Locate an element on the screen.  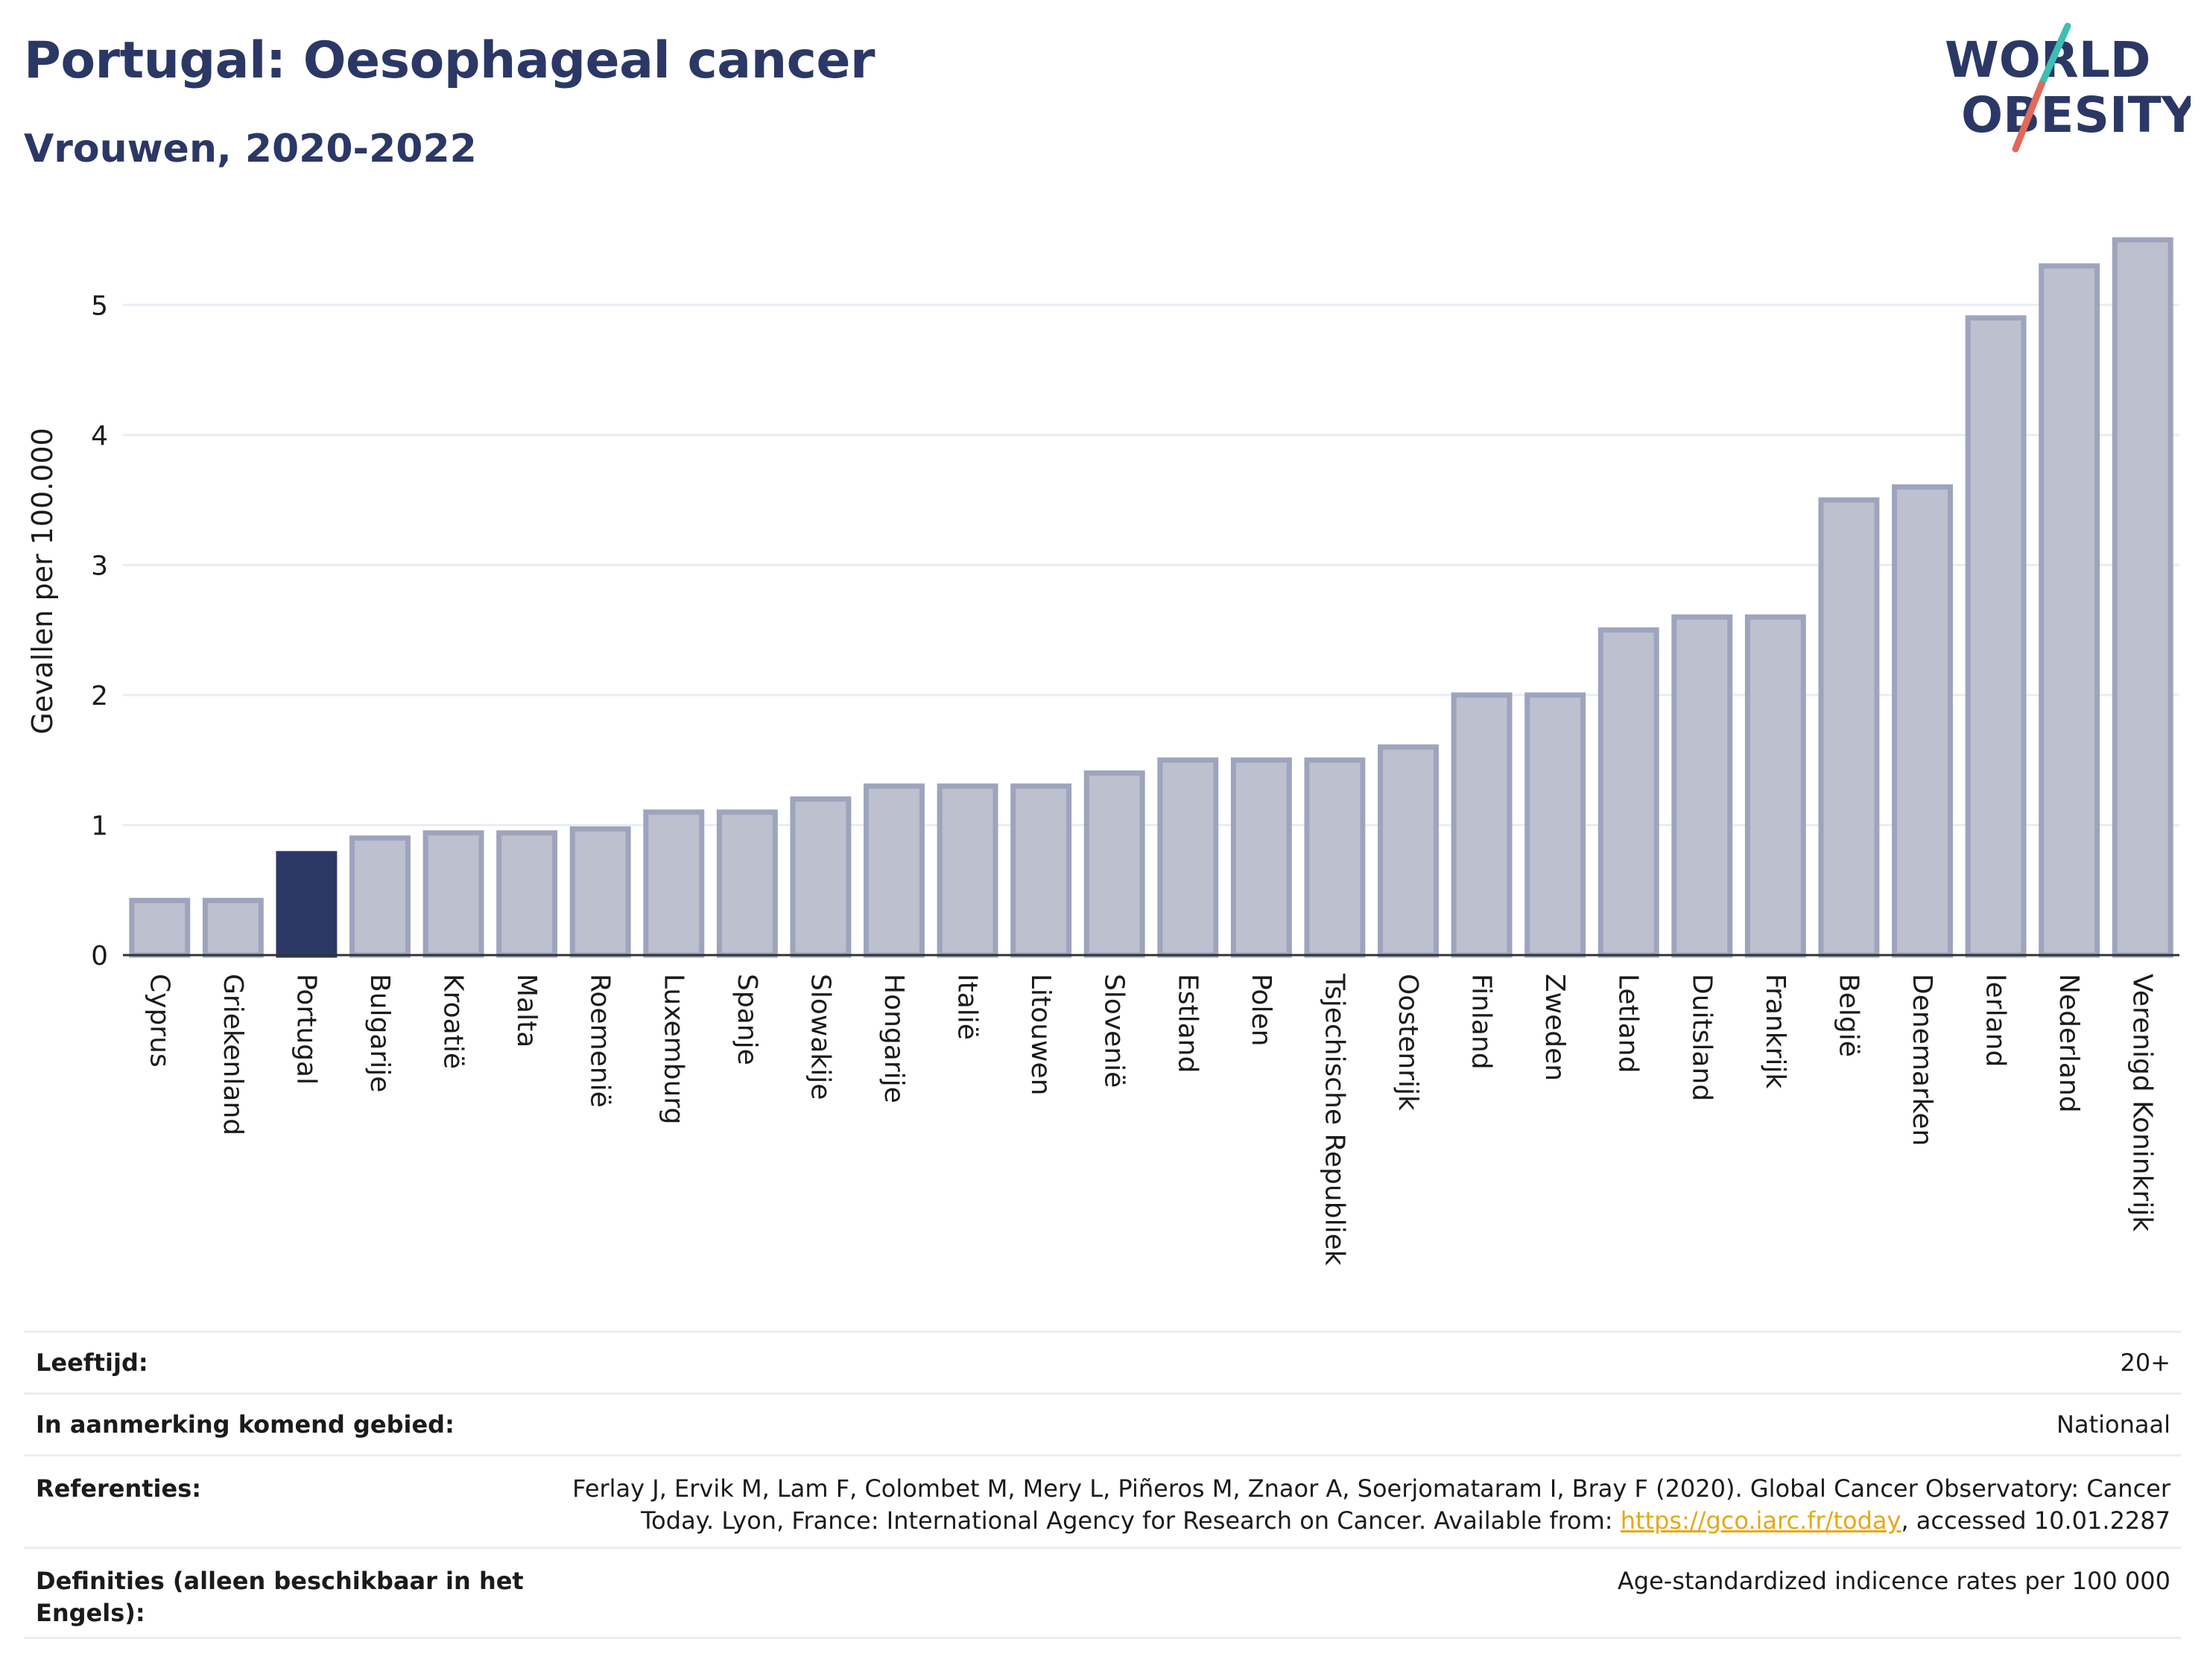
bar-itali- is located at coordinates (967, 870).